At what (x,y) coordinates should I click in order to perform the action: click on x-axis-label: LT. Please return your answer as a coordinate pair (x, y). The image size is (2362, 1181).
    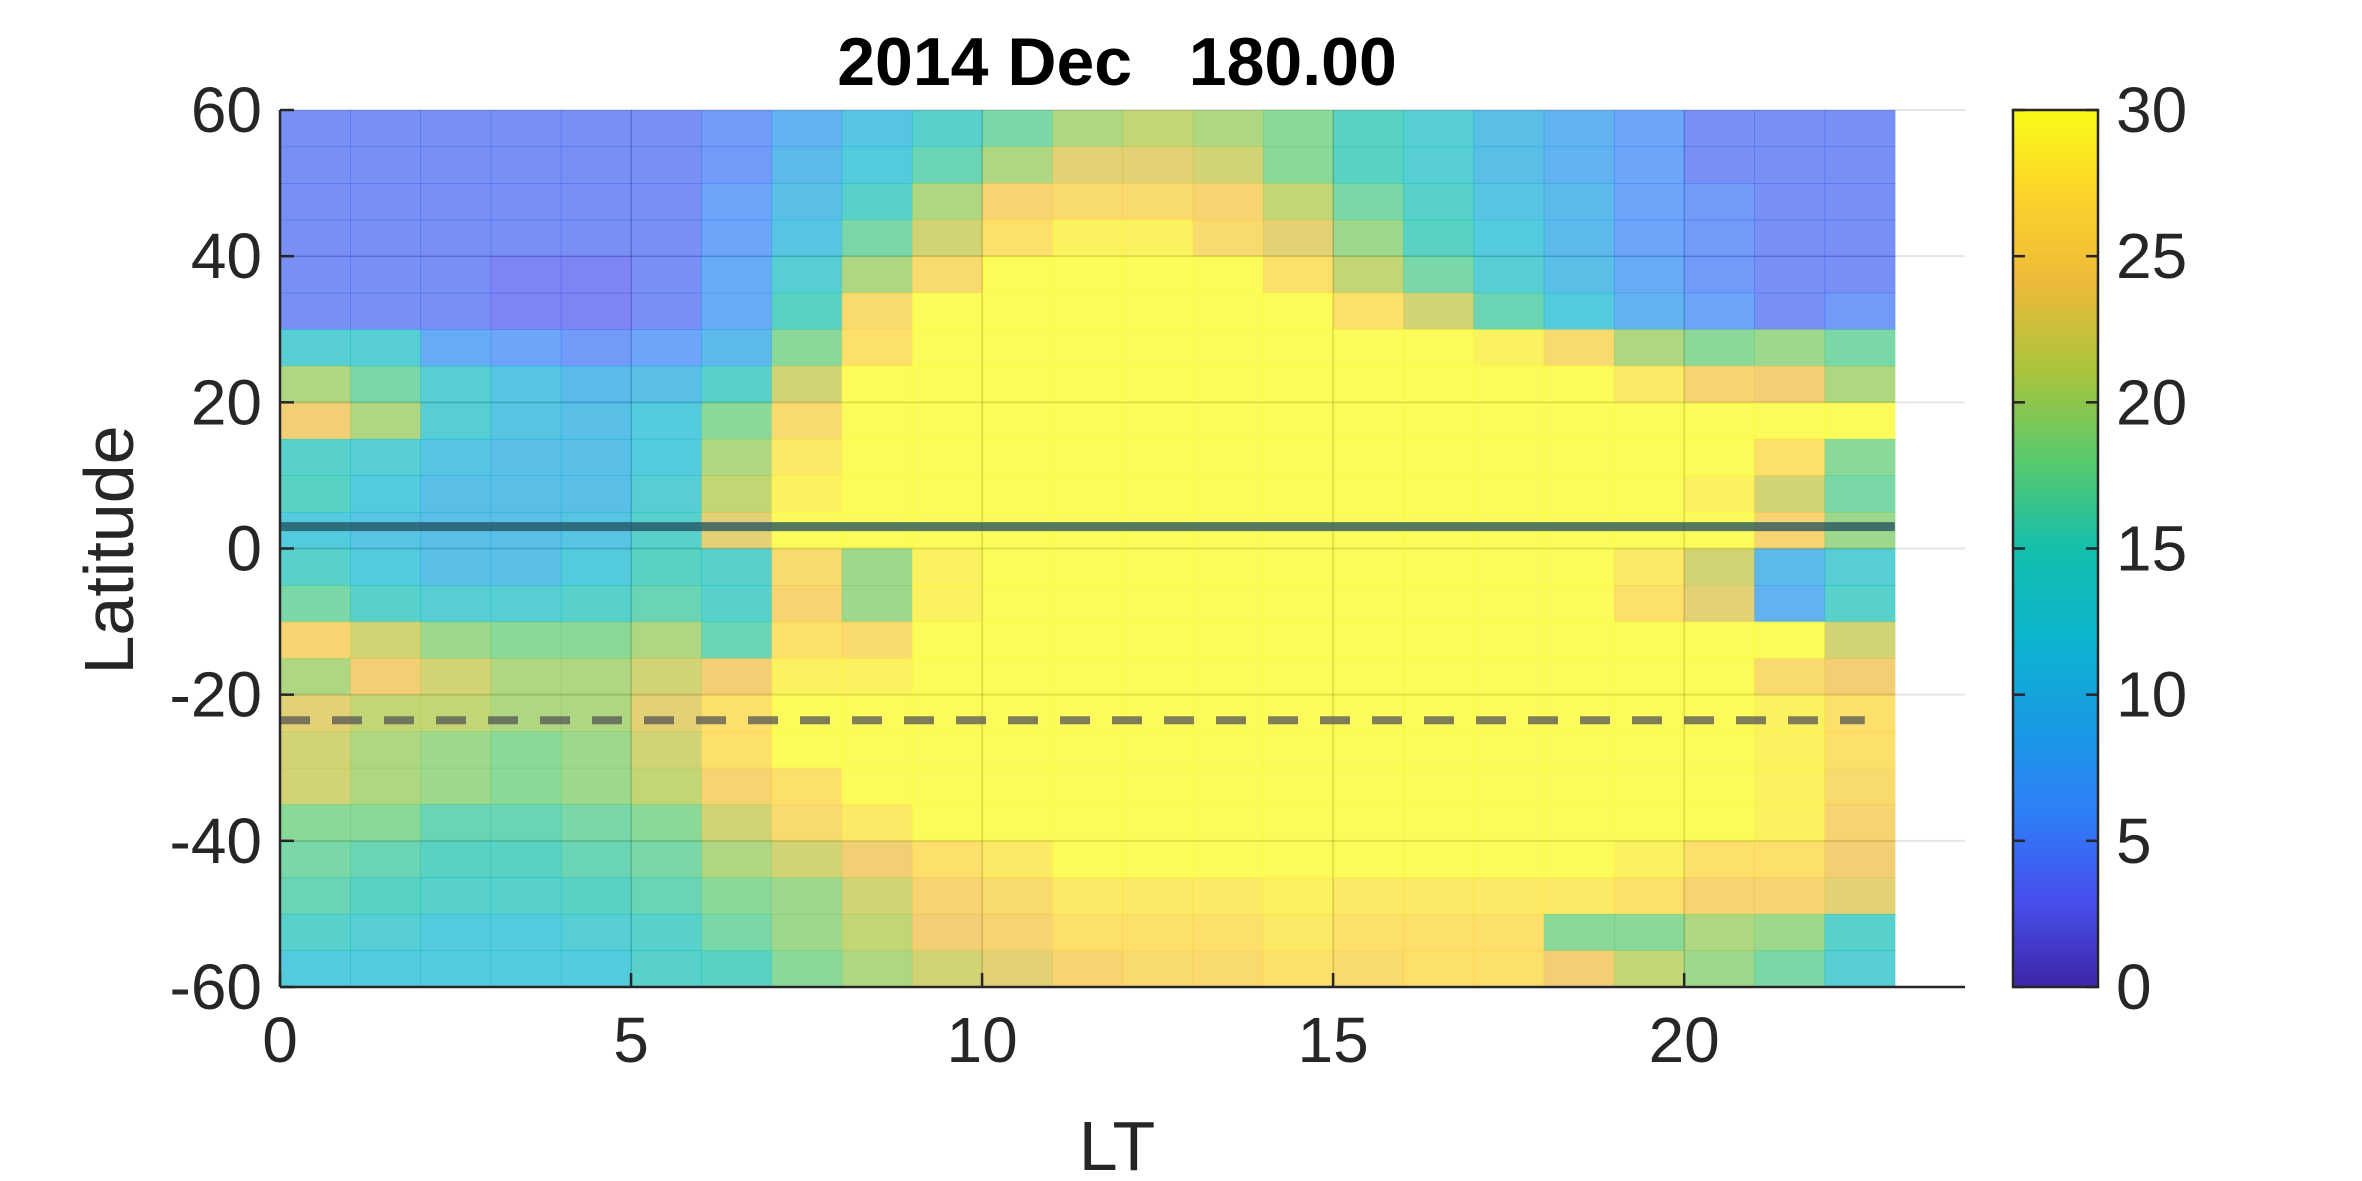
    Looking at the image, I should click on (1117, 1144).